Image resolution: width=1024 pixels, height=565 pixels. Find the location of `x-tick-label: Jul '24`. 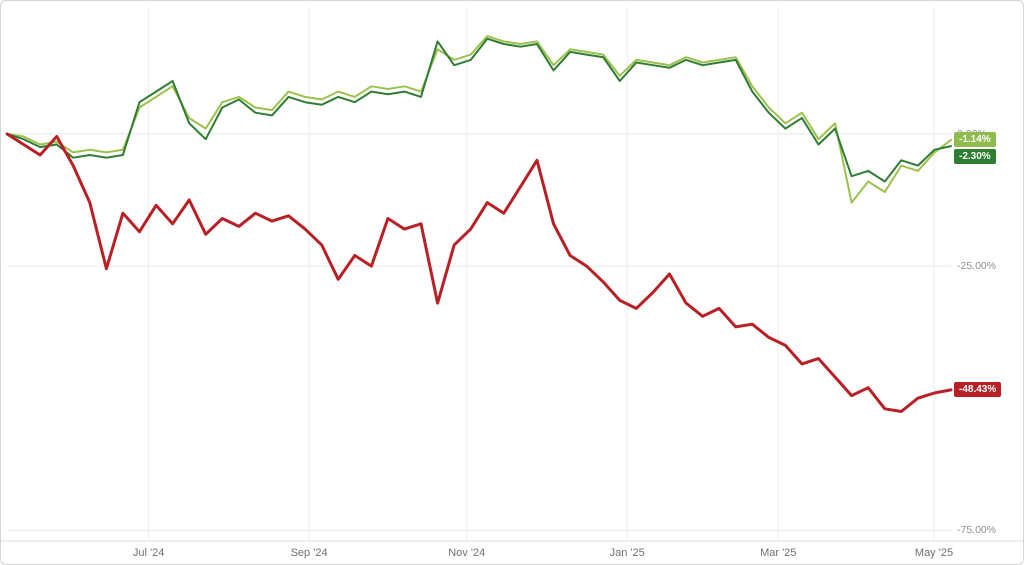

x-tick-label: Jul '24 is located at coordinates (148, 553).